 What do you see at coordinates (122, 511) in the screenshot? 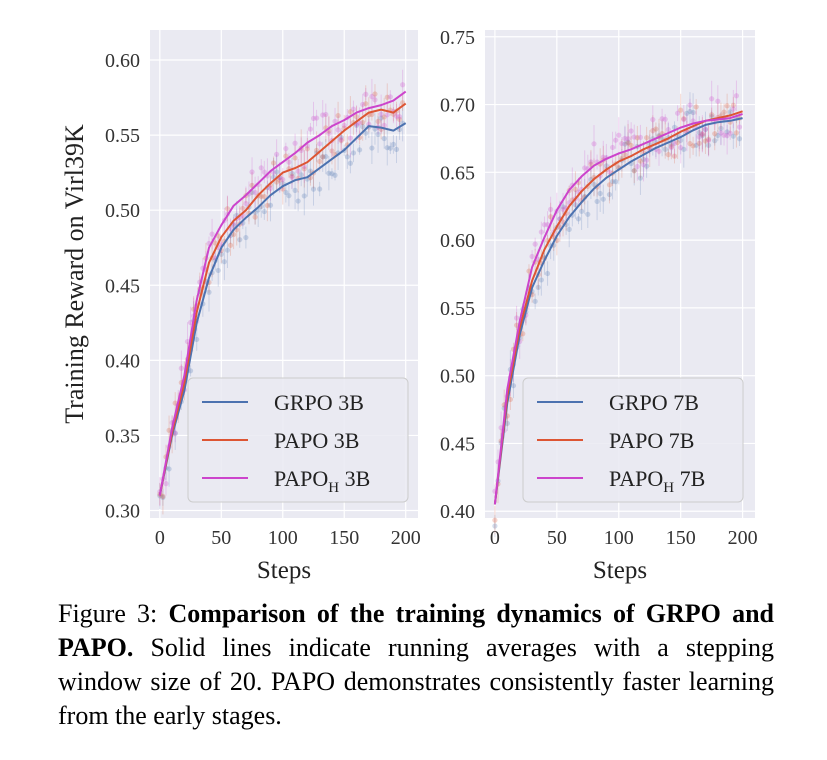
I see `y-tick-label: 0.30` at bounding box center [122, 511].